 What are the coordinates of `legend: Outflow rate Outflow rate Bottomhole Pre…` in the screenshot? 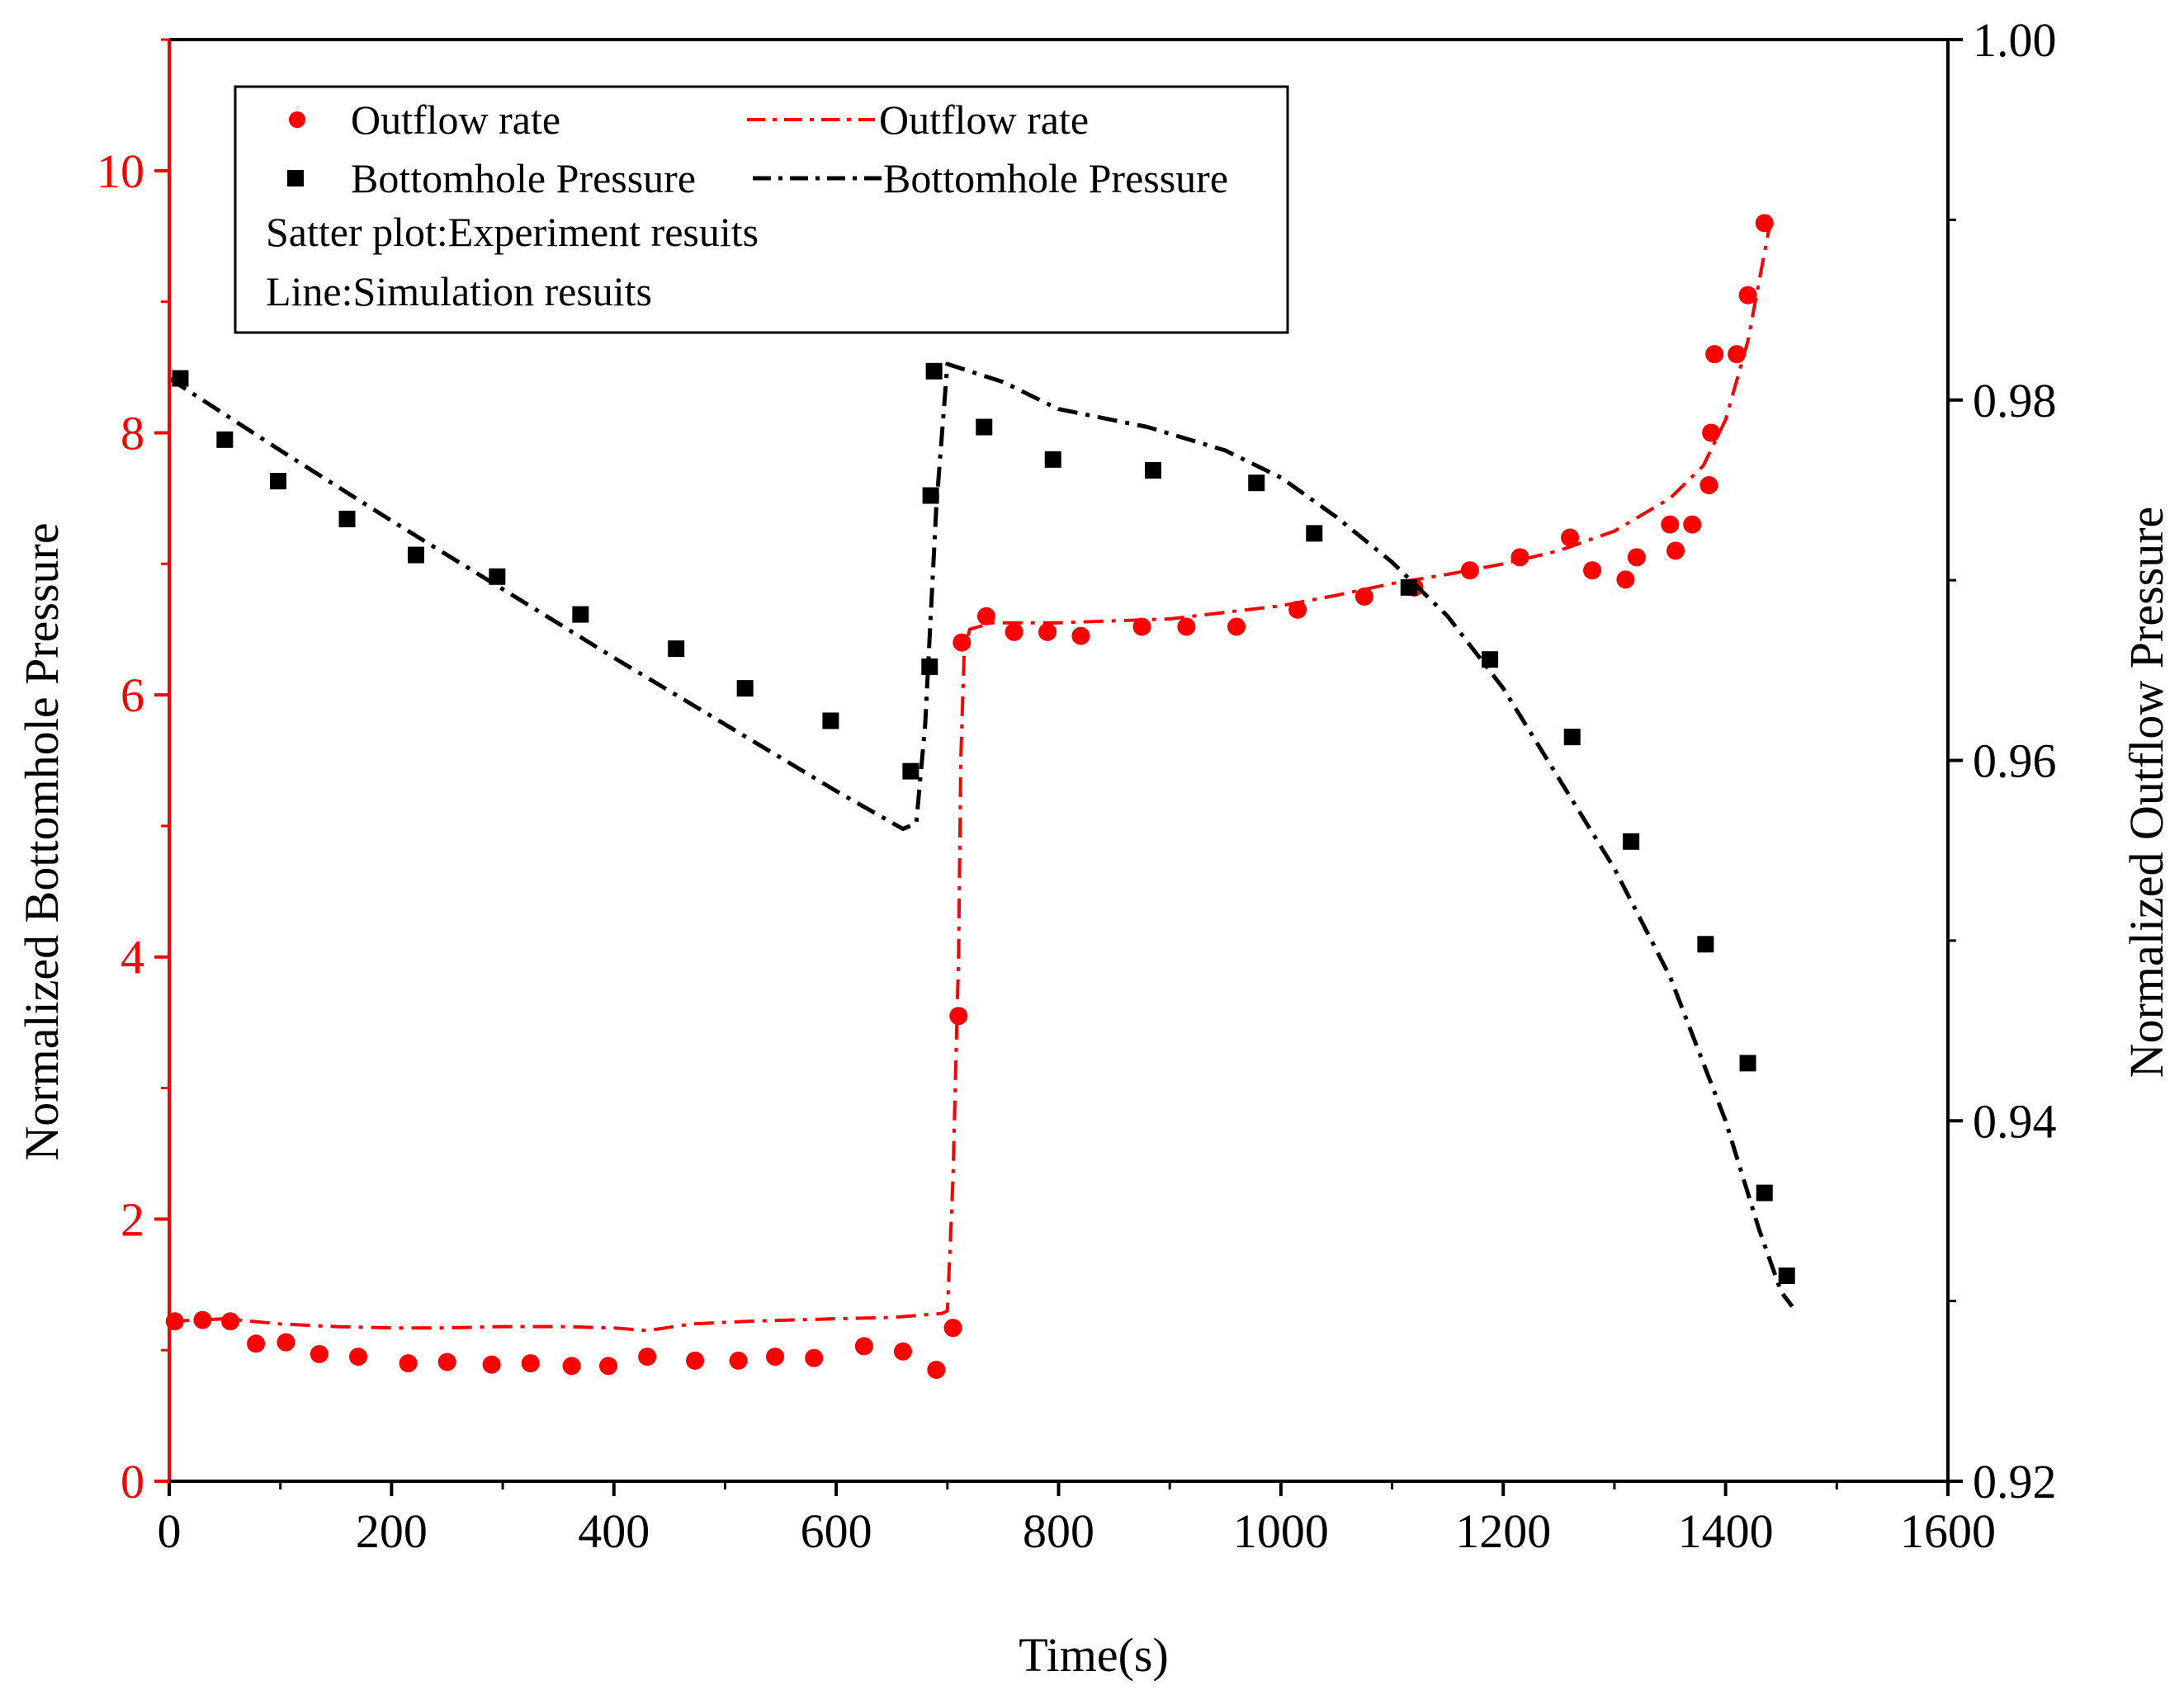 It's located at (761, 209).